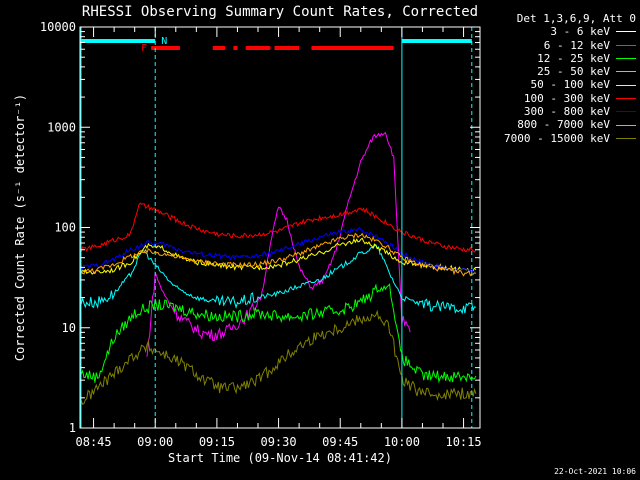 The image size is (640, 480). I want to click on x-axis-label: Start Time (09-Nov-14 08:41:42), so click(280, 458).